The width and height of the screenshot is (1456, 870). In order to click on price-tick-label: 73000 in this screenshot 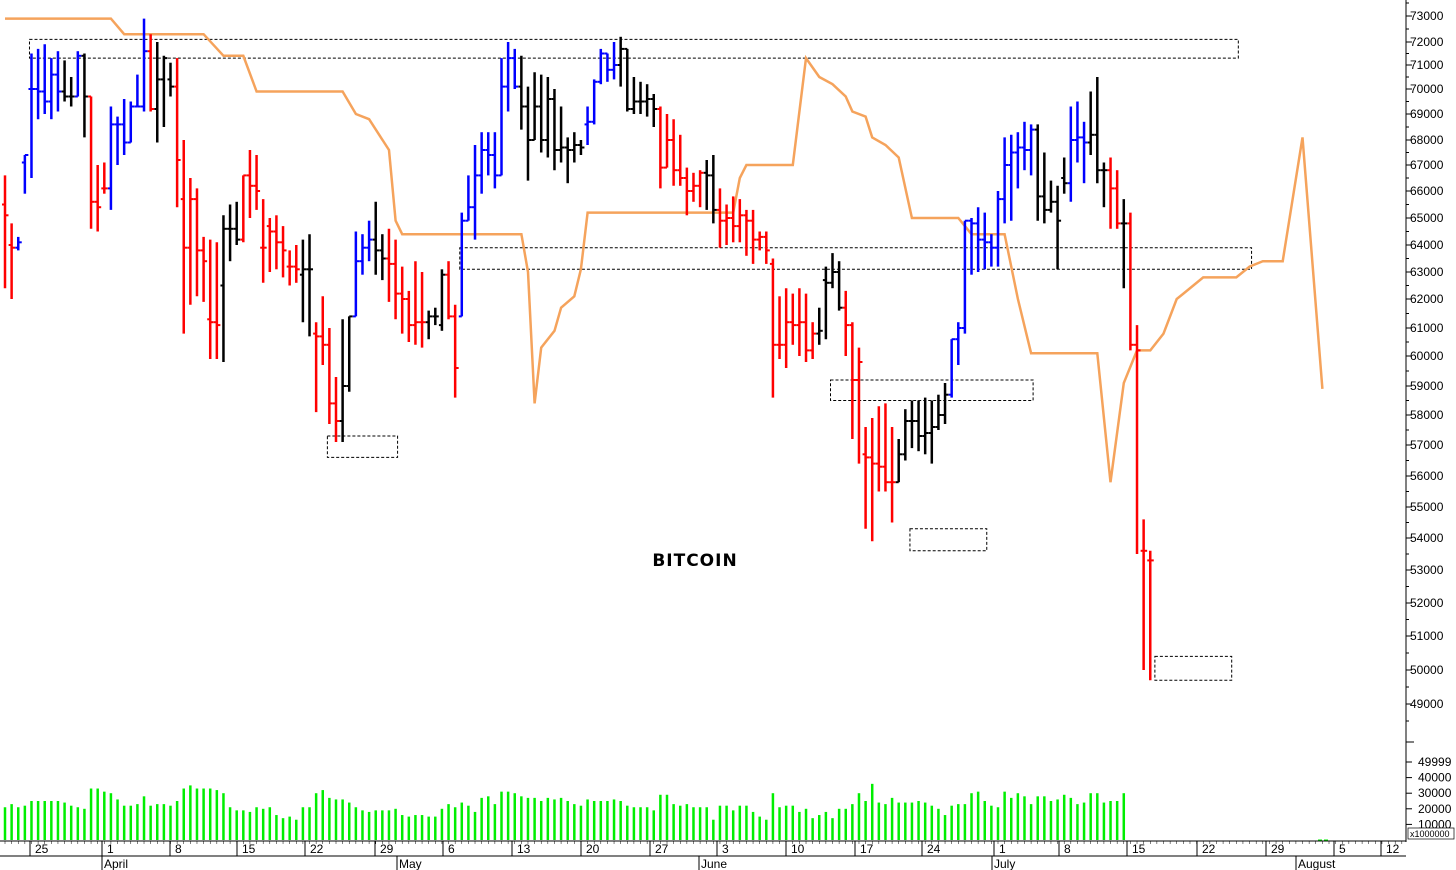, I will do `click(1427, 16)`.